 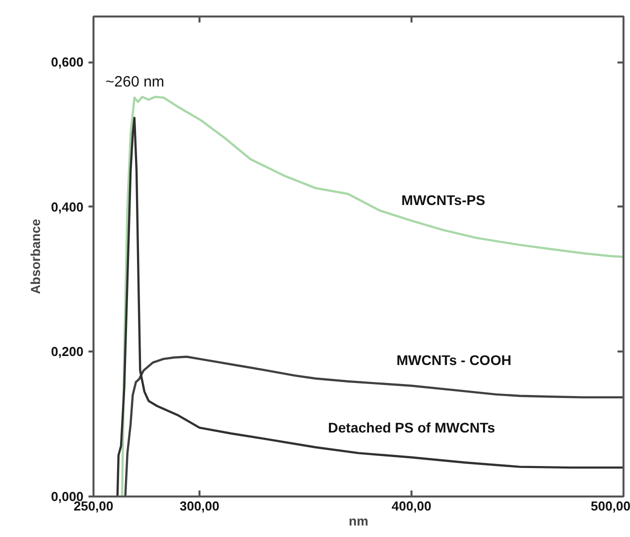 I want to click on y-tick-label: 0,400, so click(x=67, y=206).